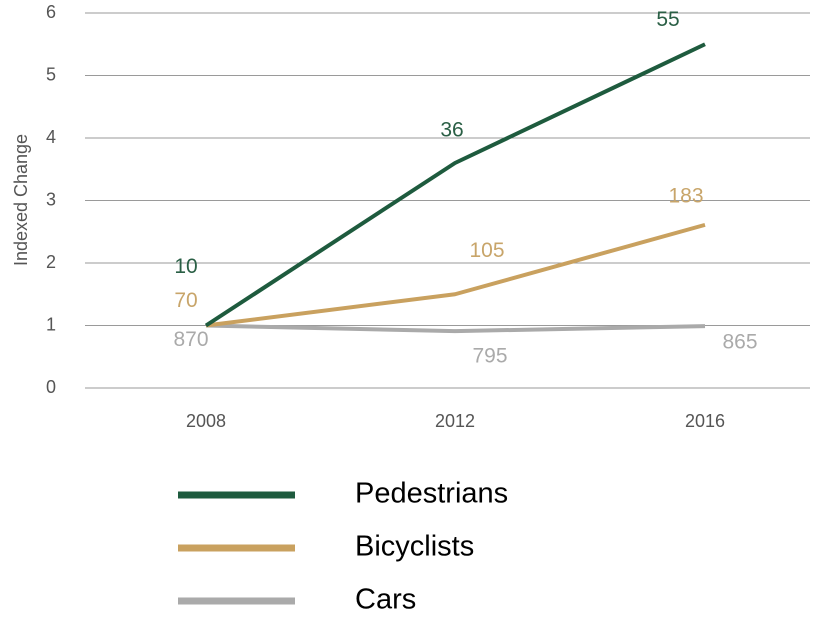  I want to click on x-tick-label: 2012, so click(455, 421).